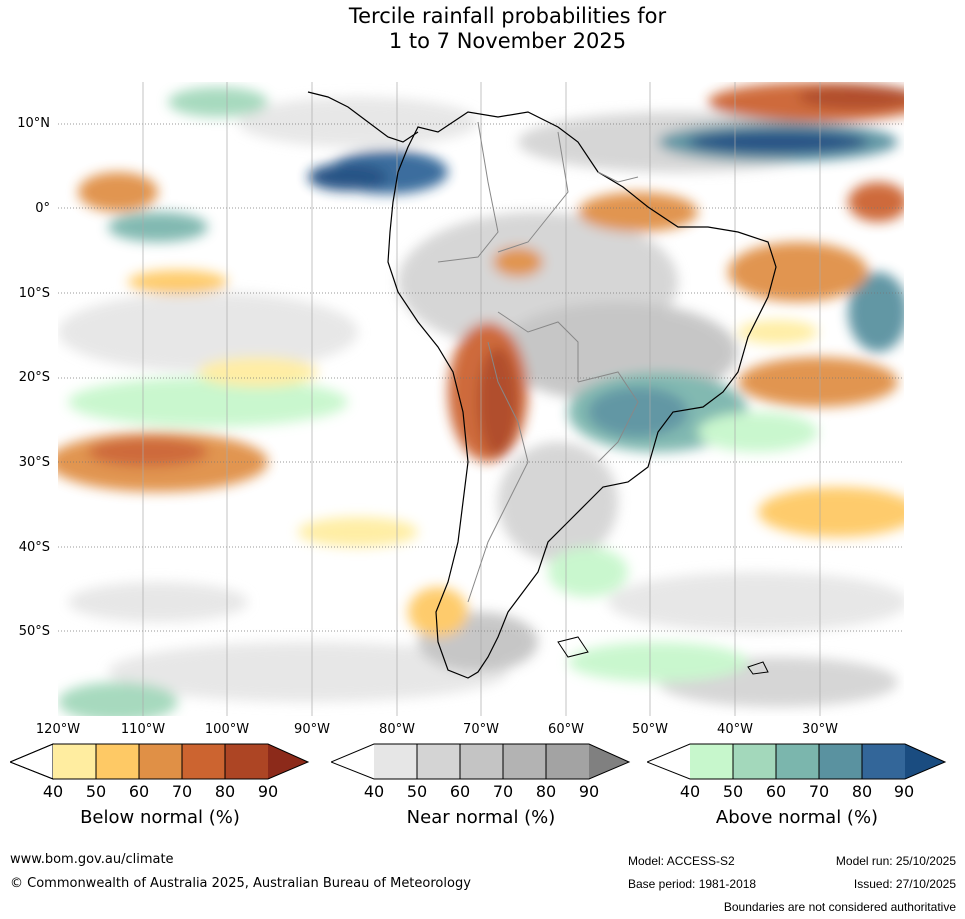 The height and width of the screenshot is (919, 965). Describe the element at coordinates (862, 791) in the screenshot. I see `colorbar-above-tick: 80` at that location.